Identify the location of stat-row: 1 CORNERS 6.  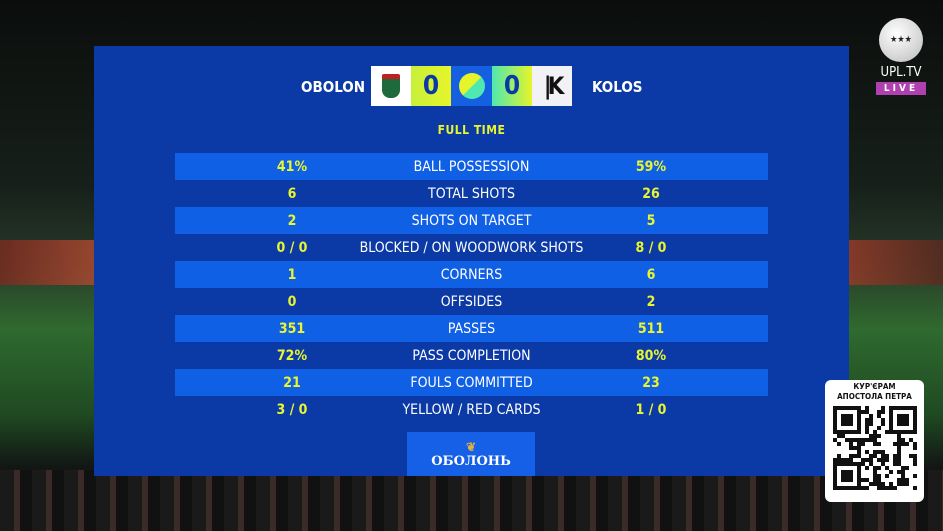
(471, 274).